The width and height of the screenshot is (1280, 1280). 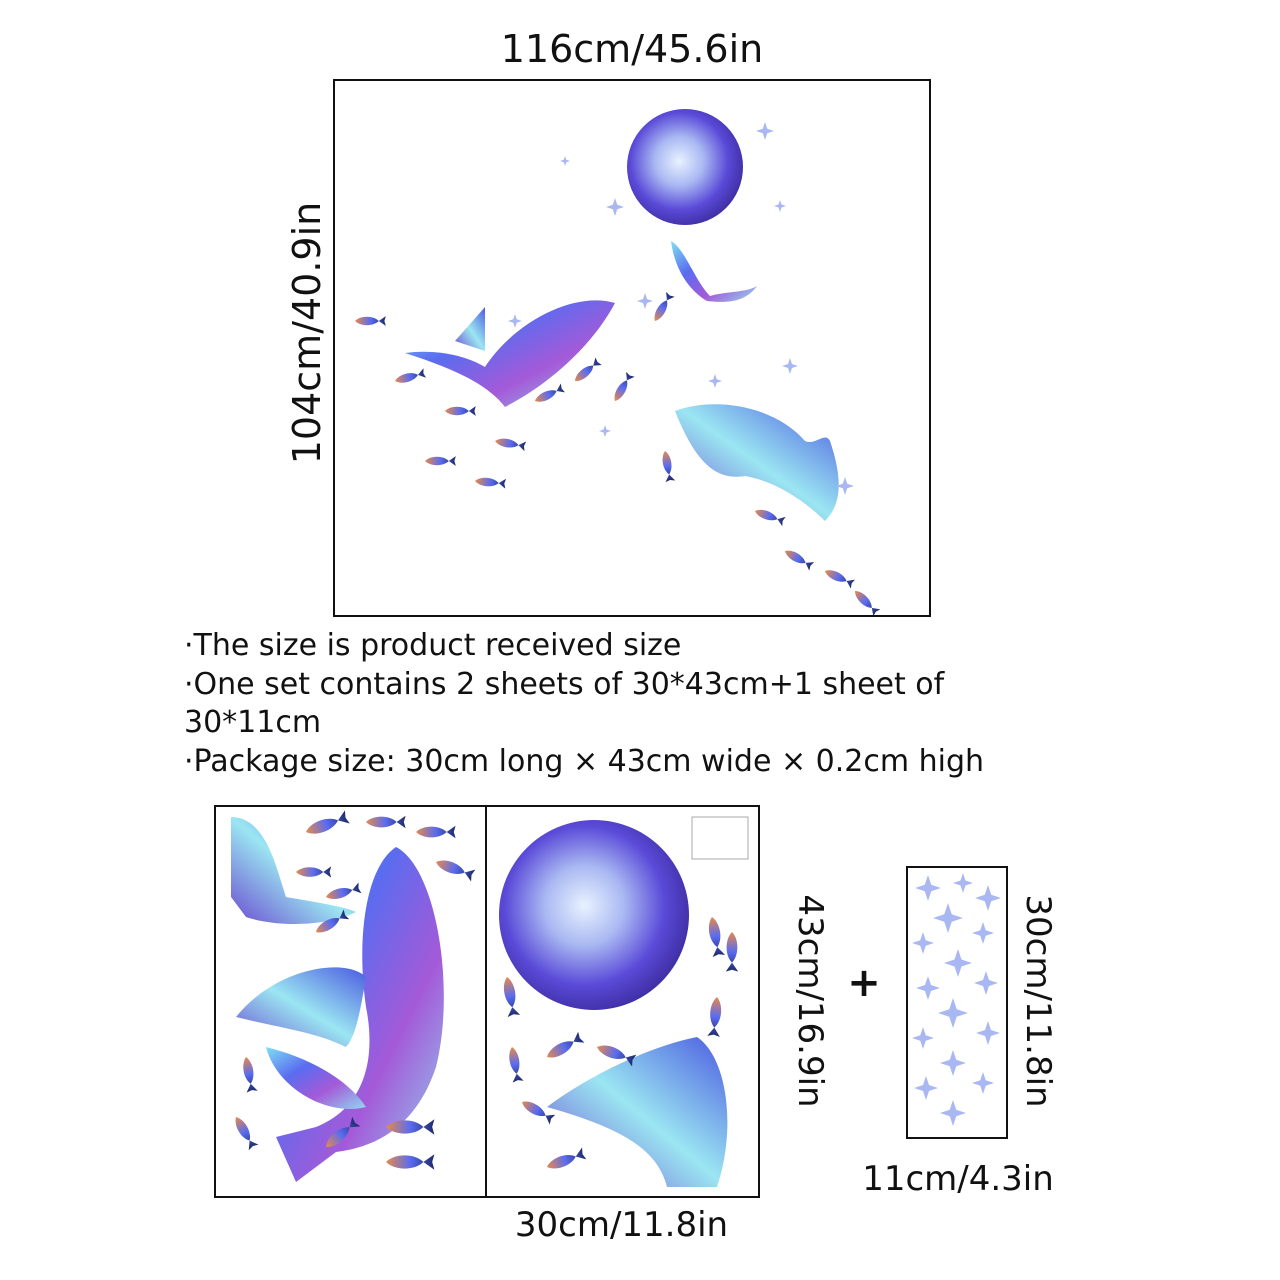 I want to click on star-sheet-width-label: 11cm/4.3in, so click(x=958, y=1179).